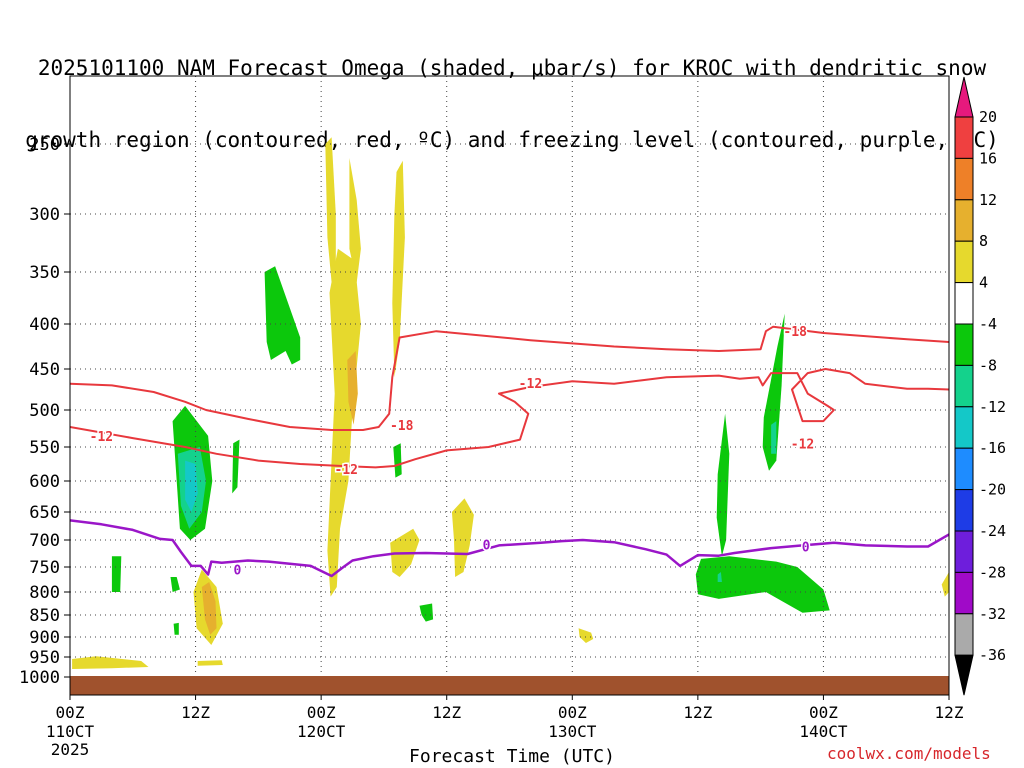 The height and width of the screenshot is (768, 1024). Describe the element at coordinates (44, 325) in the screenshot. I see `y-tick-label: 400` at that location.